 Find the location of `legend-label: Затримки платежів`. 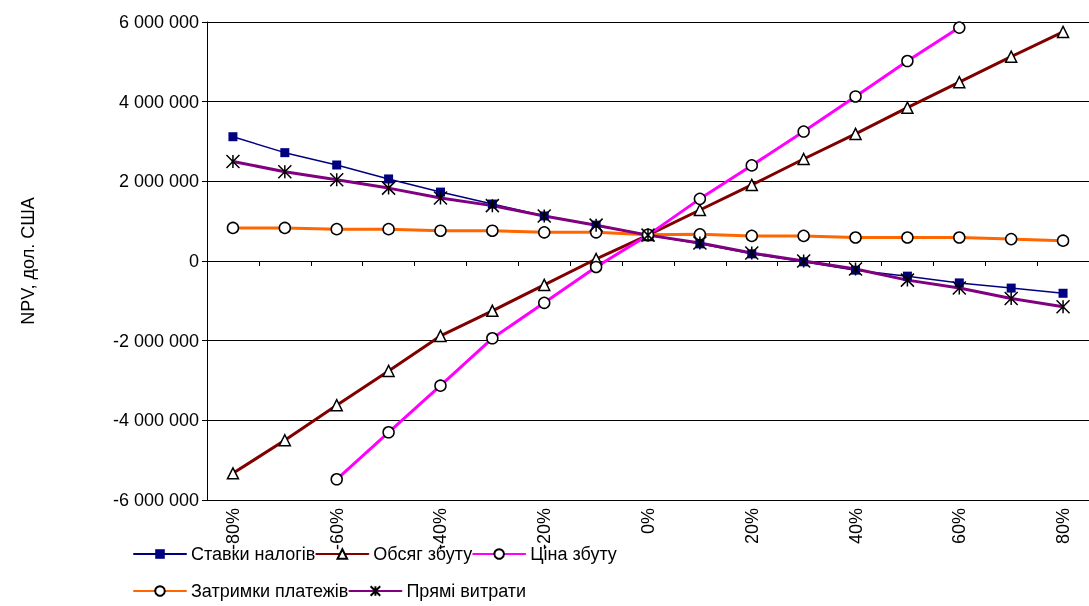

legend-label: Затримки платежів is located at coordinates (270, 591).